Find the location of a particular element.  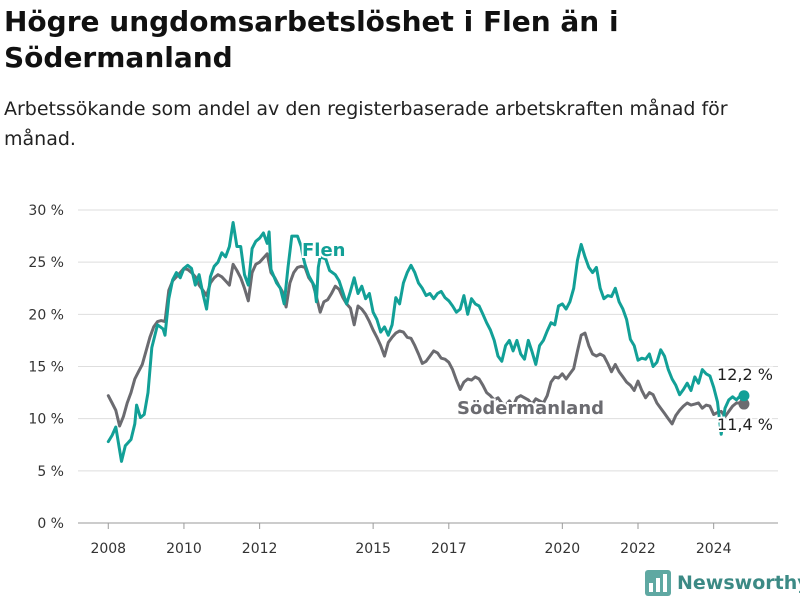

y-tick-label: 15 % is located at coordinates (46, 368).